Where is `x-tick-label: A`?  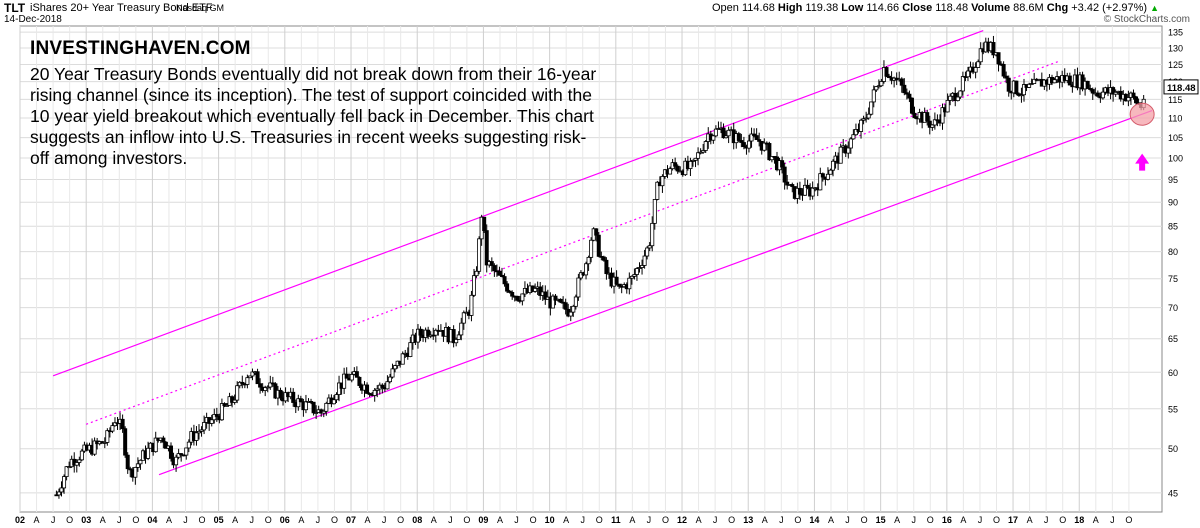
x-tick-label: A is located at coordinates (368, 520).